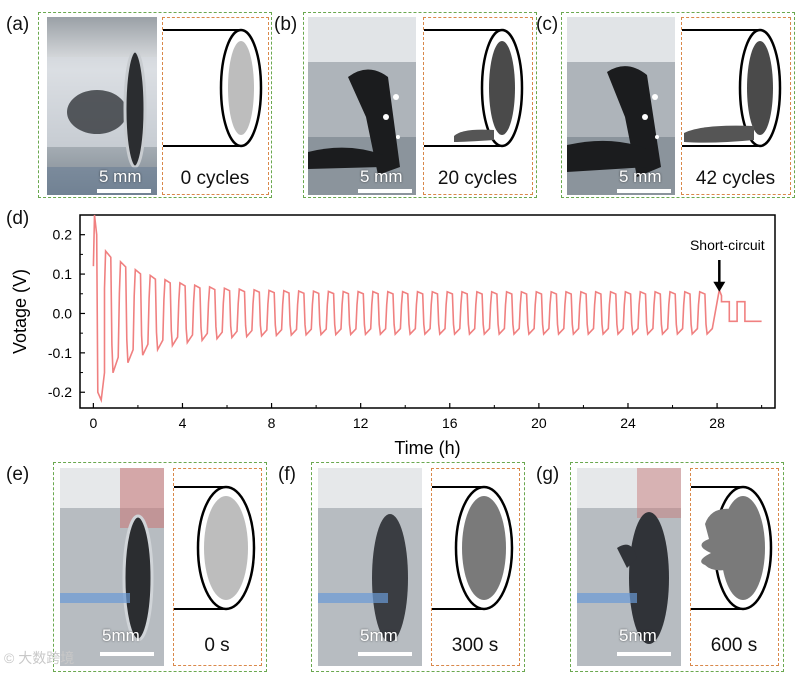 The image size is (809, 676). I want to click on panel-a-photo: 5 mm, so click(102, 106).